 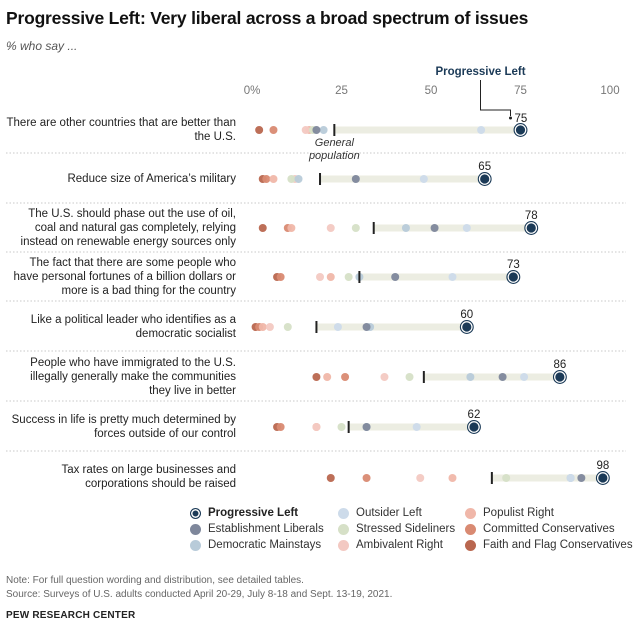 I want to click on general-population-annotation: General population, so click(x=334, y=149).